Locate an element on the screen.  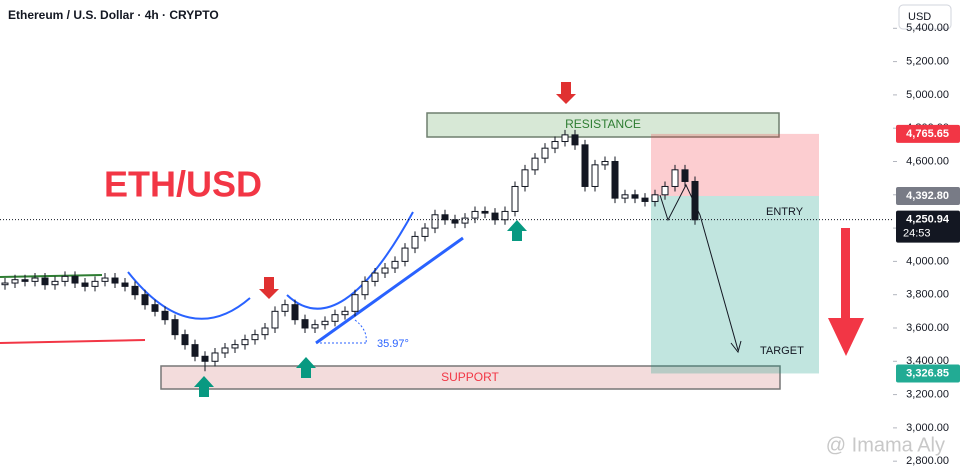
support-label: SUPPORT is located at coordinates (470, 377).